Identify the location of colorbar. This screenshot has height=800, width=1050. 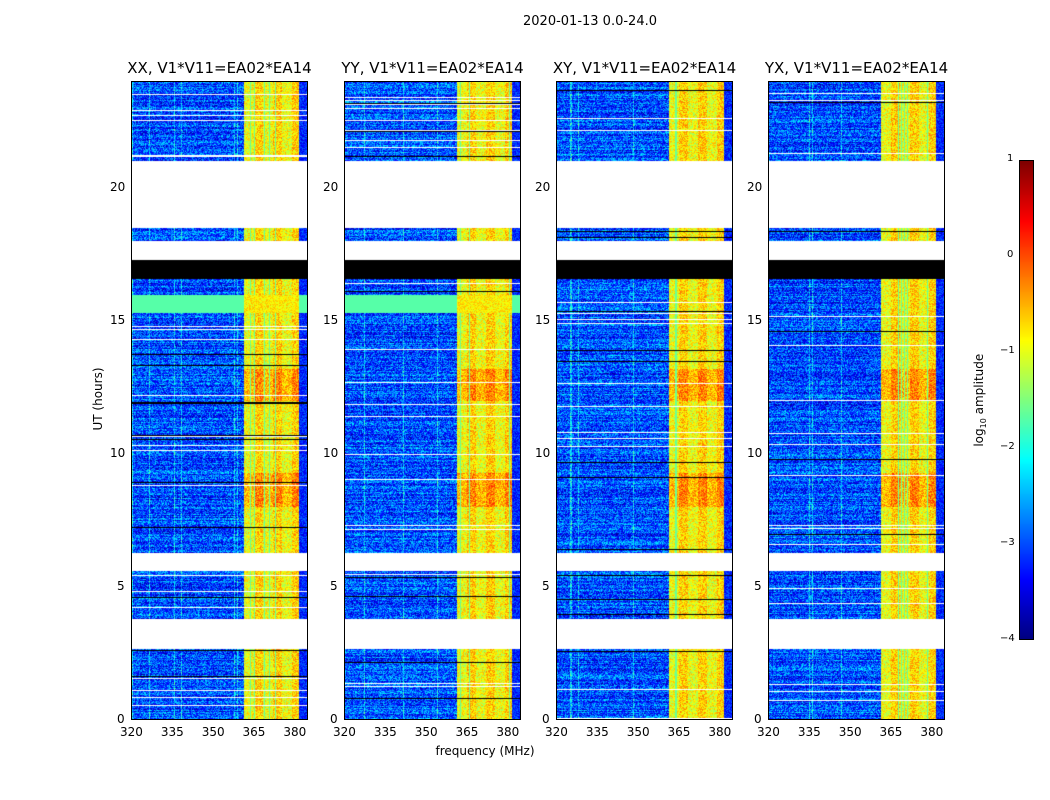
(1026, 400).